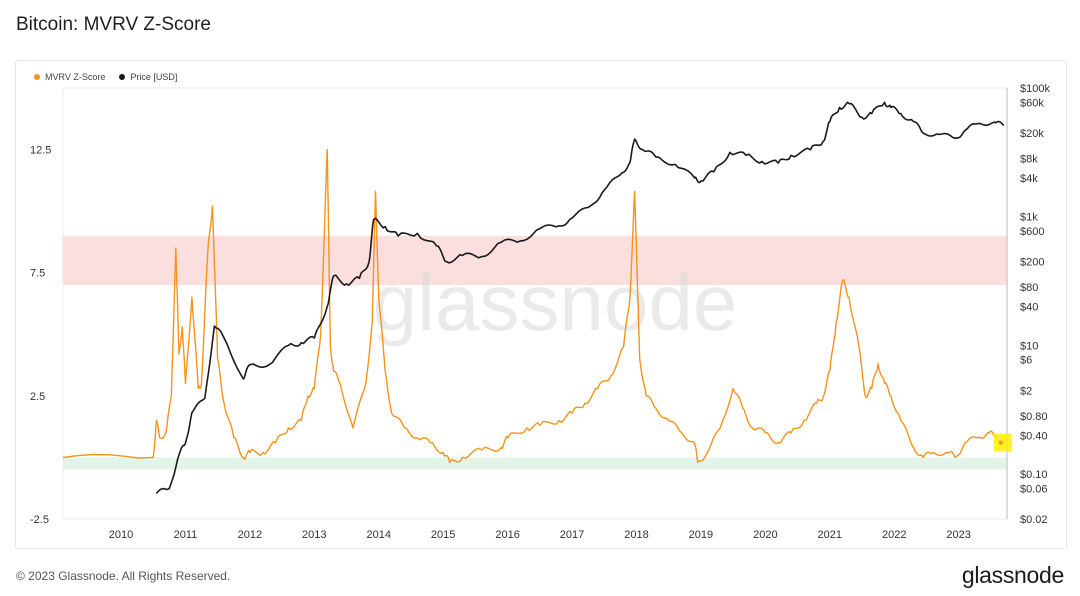 The height and width of the screenshot is (596, 1080). Describe the element at coordinates (121, 535) in the screenshot. I see `x-tick-label: 2010` at that location.